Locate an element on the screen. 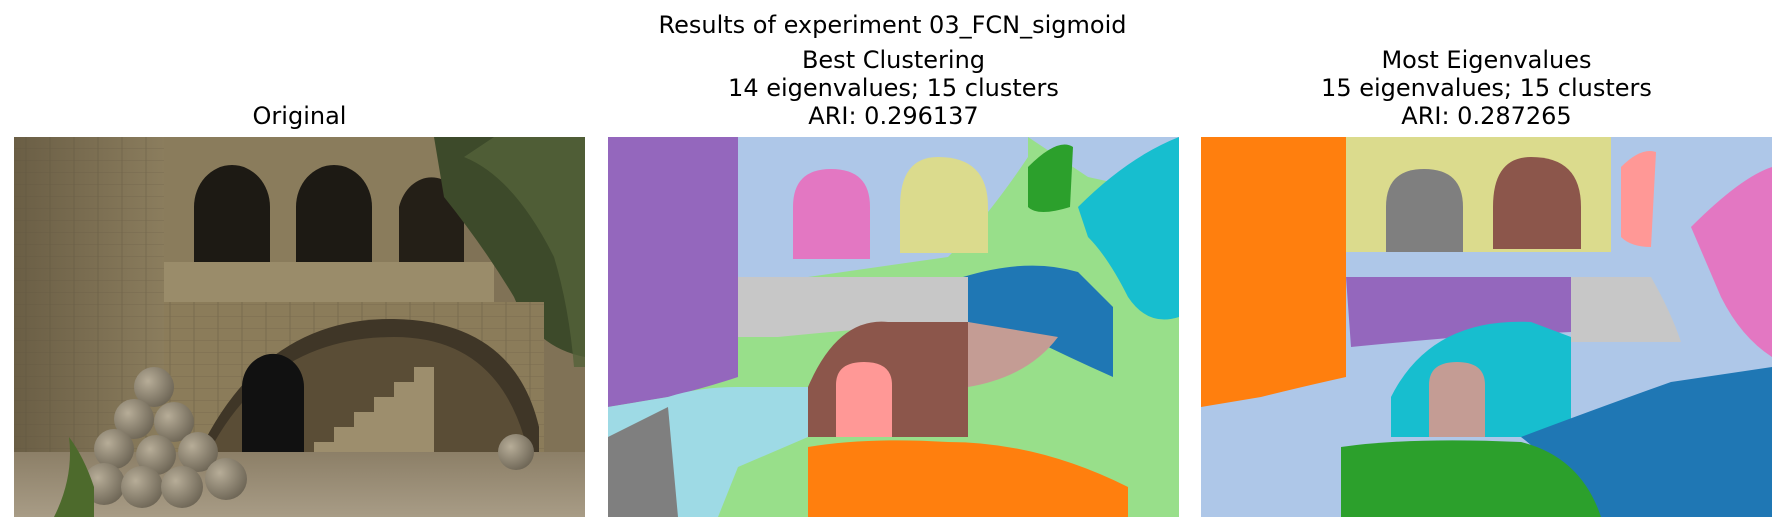  original-title-text: Original is located at coordinates (299, 116).